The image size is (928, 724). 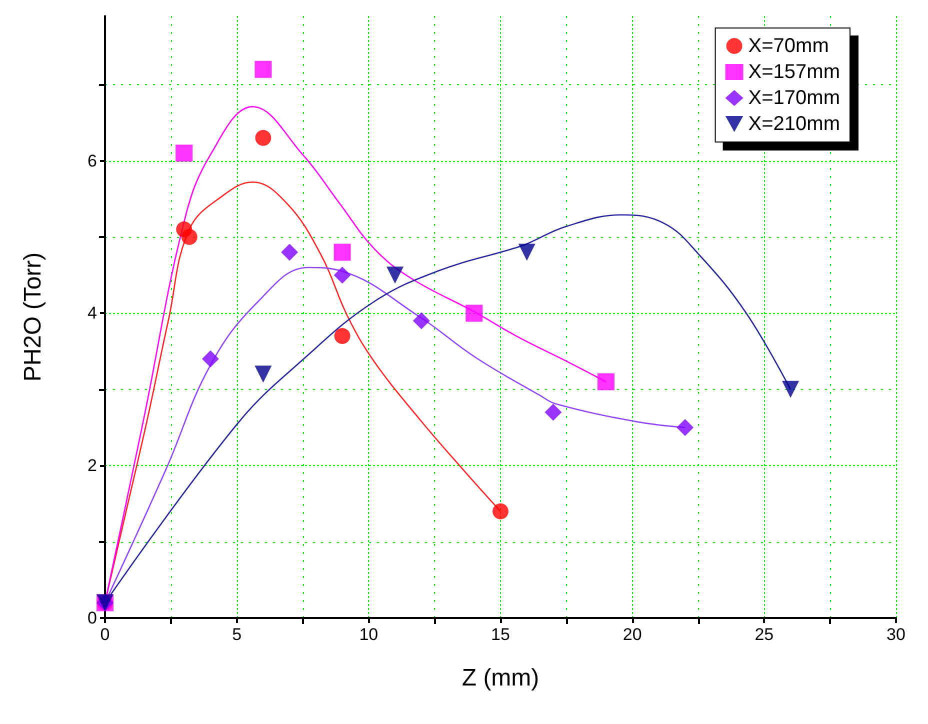 I want to click on y-tick-label: 0, so click(x=92, y=618).